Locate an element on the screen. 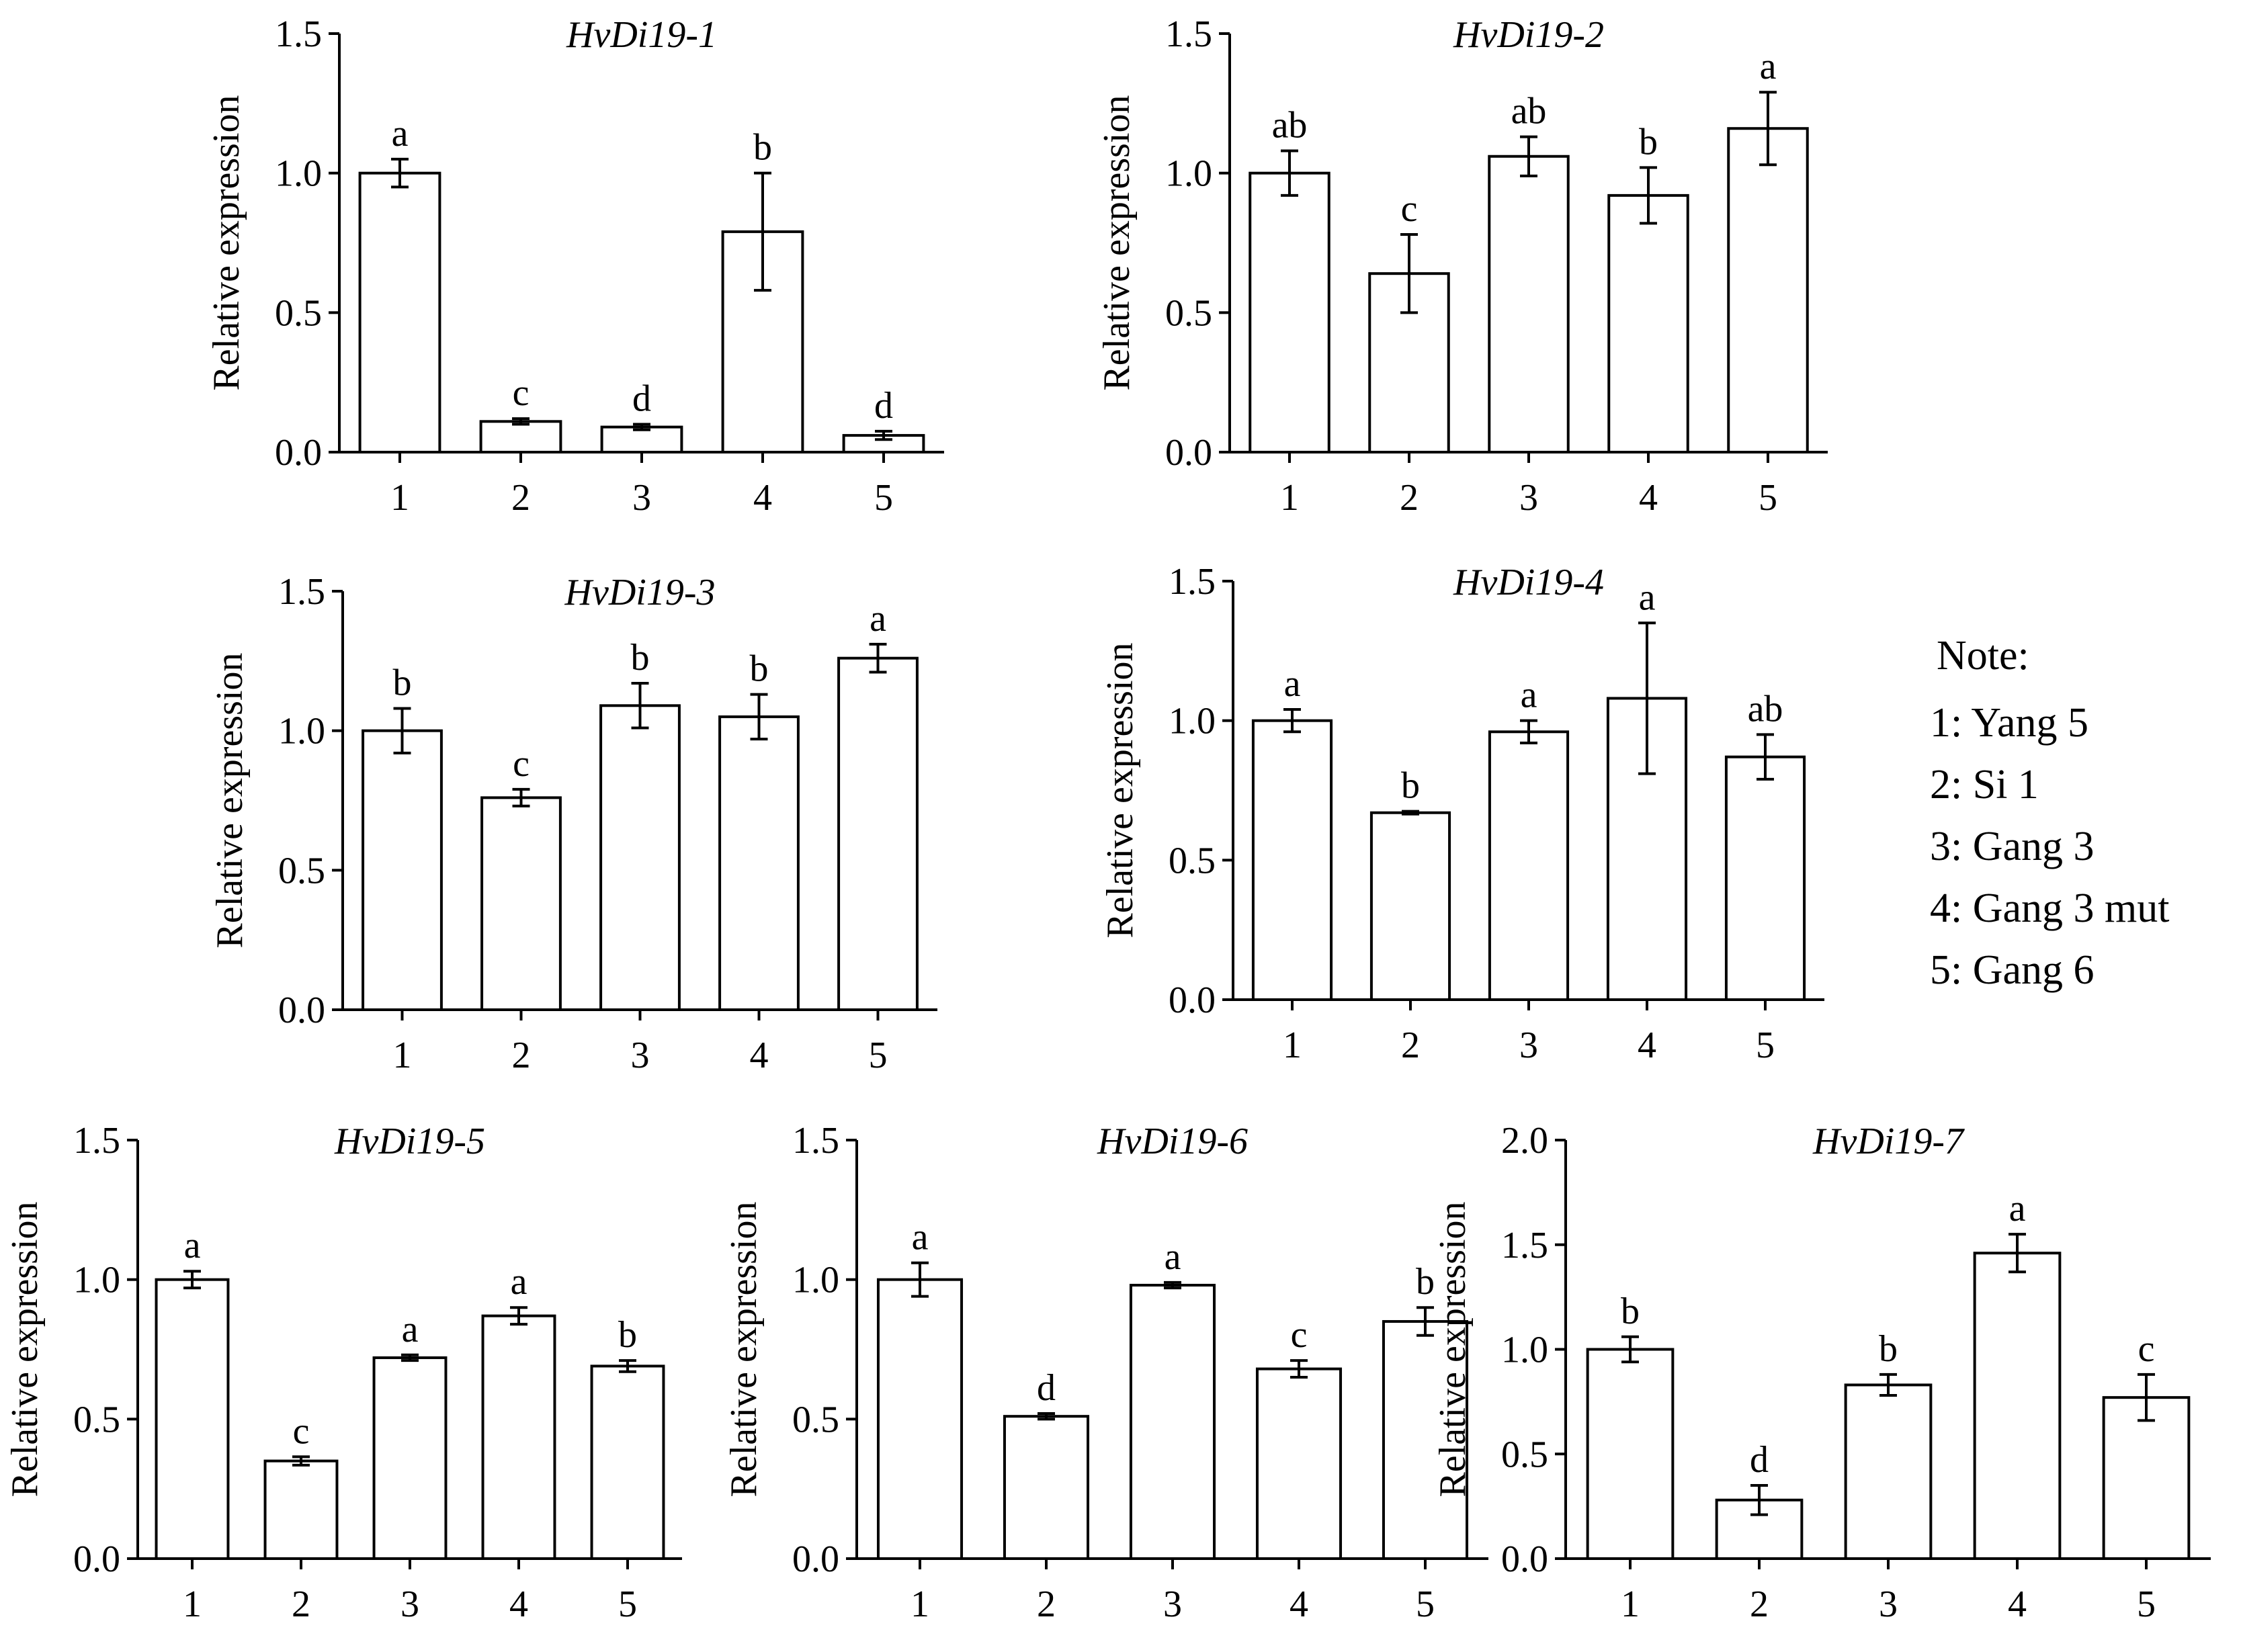 This screenshot has width=2241, height=1652. chart-title: HvDi19-7 is located at coordinates (1888, 1141).